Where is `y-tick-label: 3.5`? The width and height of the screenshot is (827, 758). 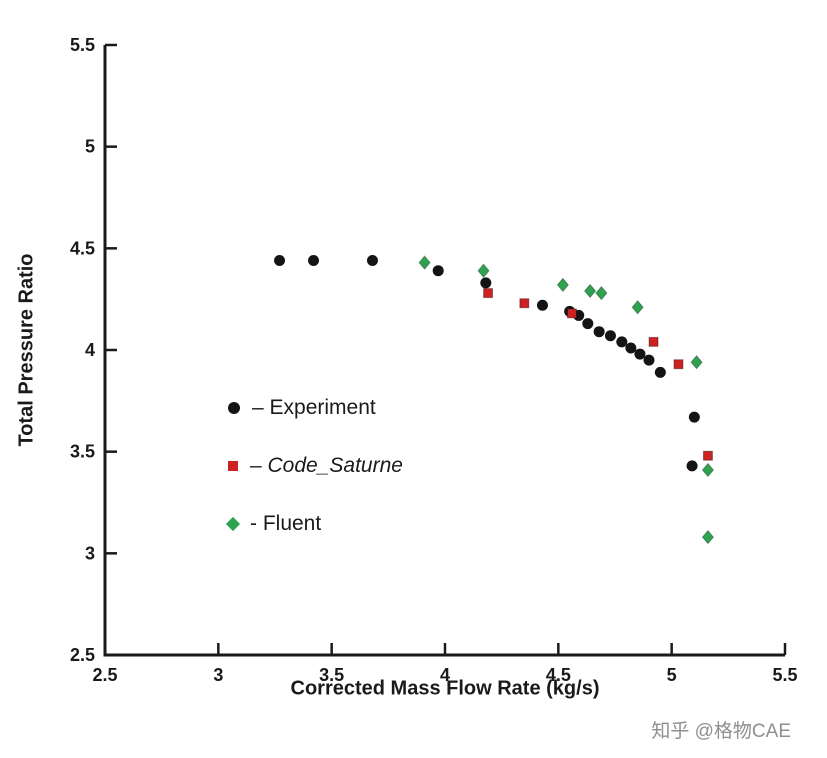 y-tick-label: 3.5 is located at coordinates (82, 452).